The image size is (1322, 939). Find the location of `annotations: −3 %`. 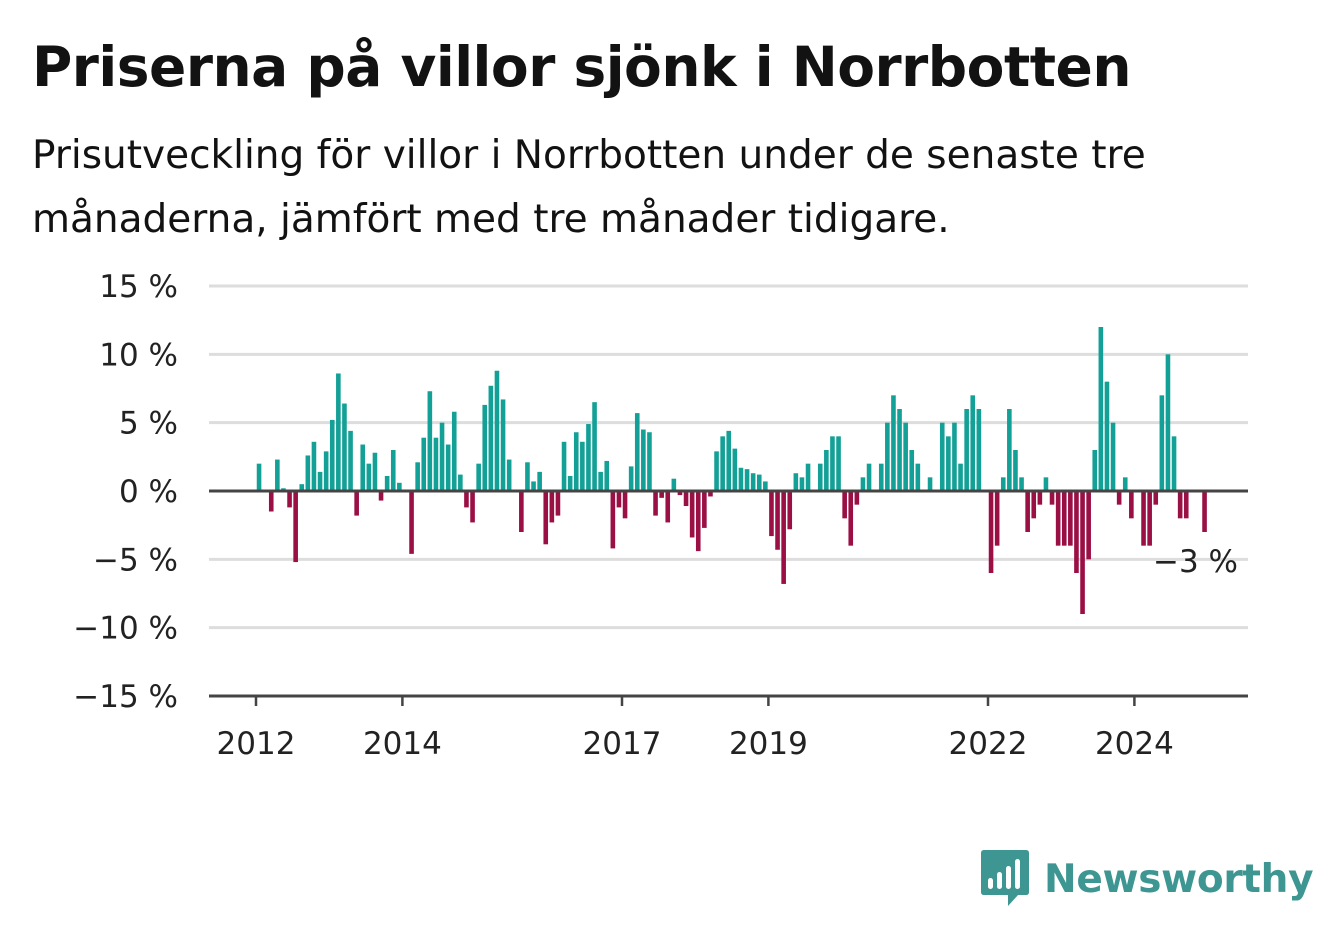

annotations: −3 % is located at coordinates (1195, 562).